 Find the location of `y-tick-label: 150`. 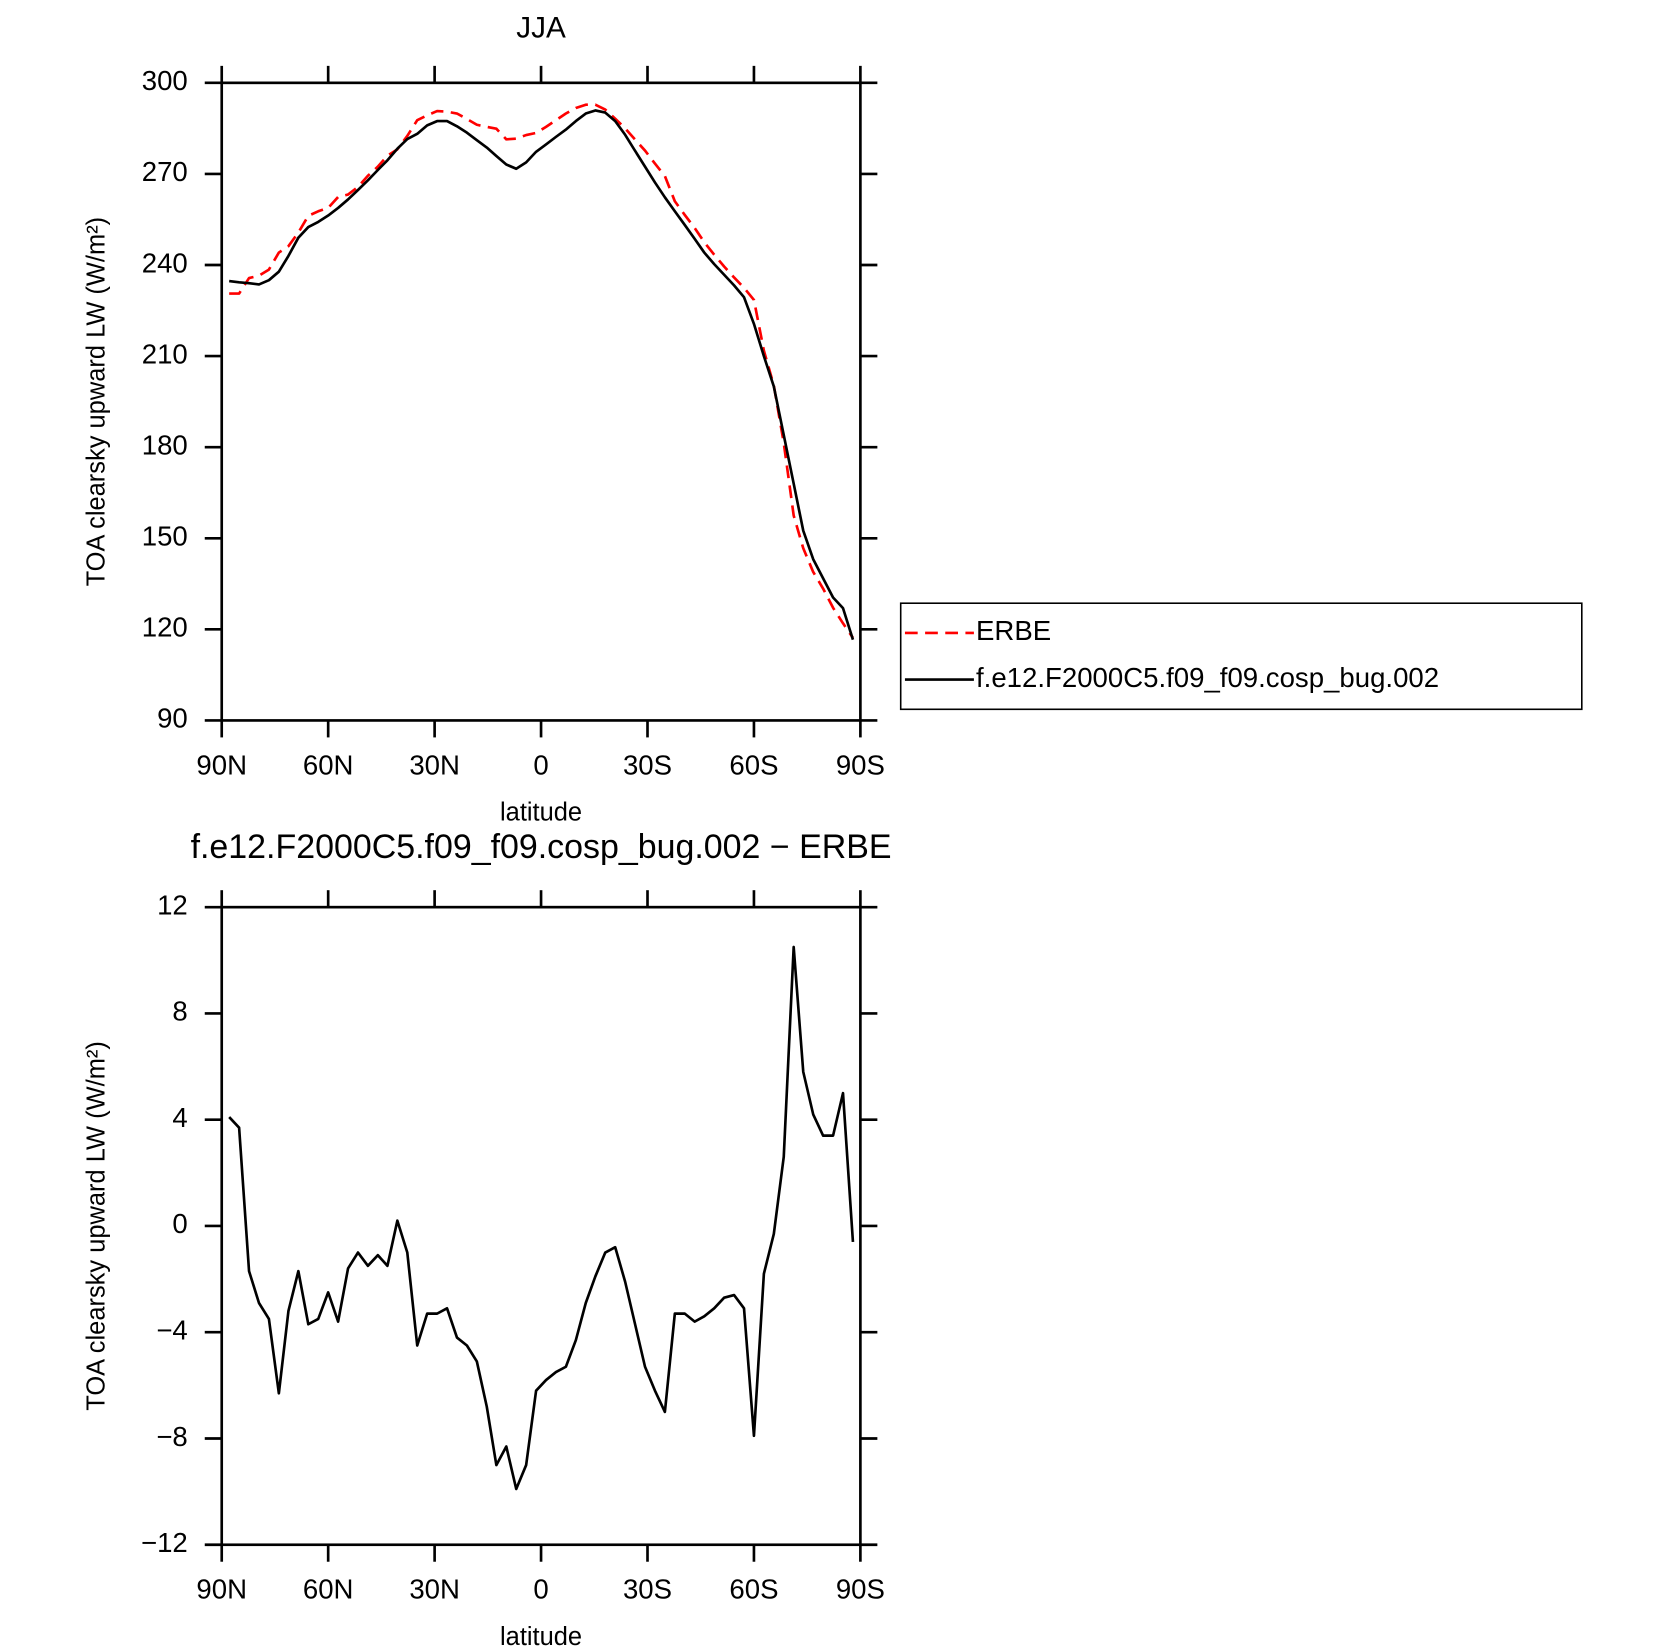

y-tick-label: 150 is located at coordinates (165, 536).